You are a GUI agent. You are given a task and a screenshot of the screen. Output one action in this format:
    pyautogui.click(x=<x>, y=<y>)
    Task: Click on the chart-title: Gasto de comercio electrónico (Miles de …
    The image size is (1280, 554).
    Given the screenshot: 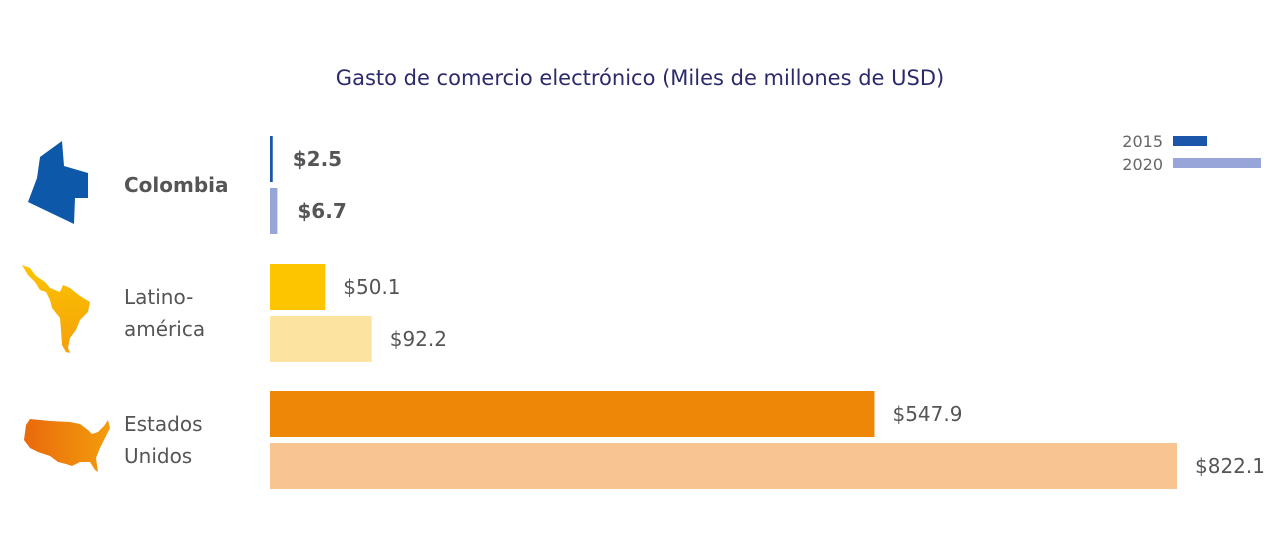 What is the action you would take?
    pyautogui.click(x=640, y=78)
    